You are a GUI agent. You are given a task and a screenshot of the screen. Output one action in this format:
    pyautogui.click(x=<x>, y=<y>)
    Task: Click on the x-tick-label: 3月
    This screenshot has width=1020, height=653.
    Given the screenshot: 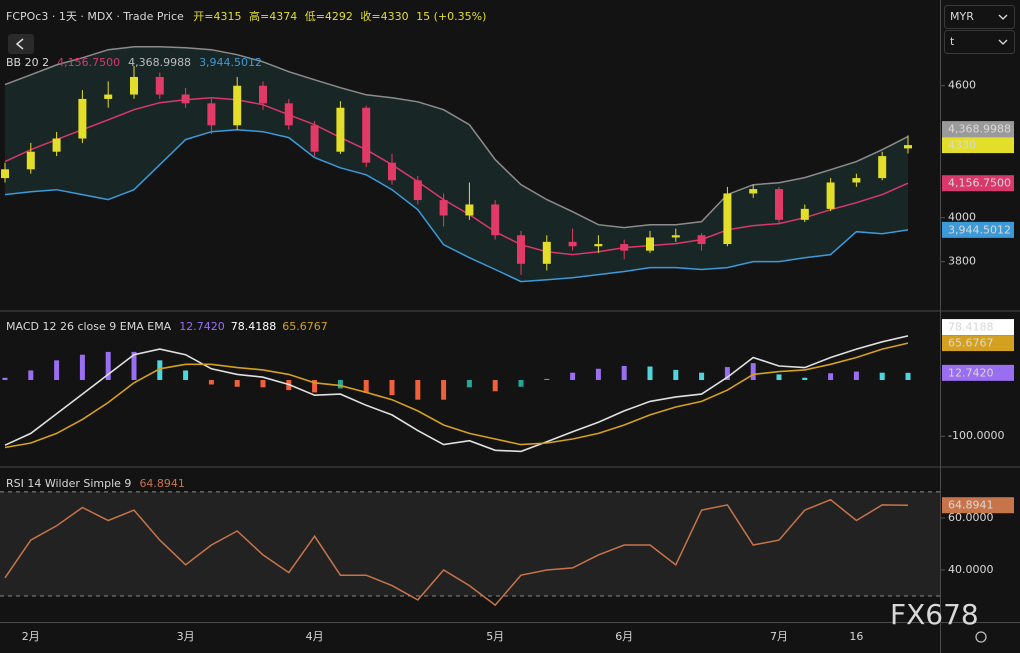 What is the action you would take?
    pyautogui.click(x=186, y=636)
    